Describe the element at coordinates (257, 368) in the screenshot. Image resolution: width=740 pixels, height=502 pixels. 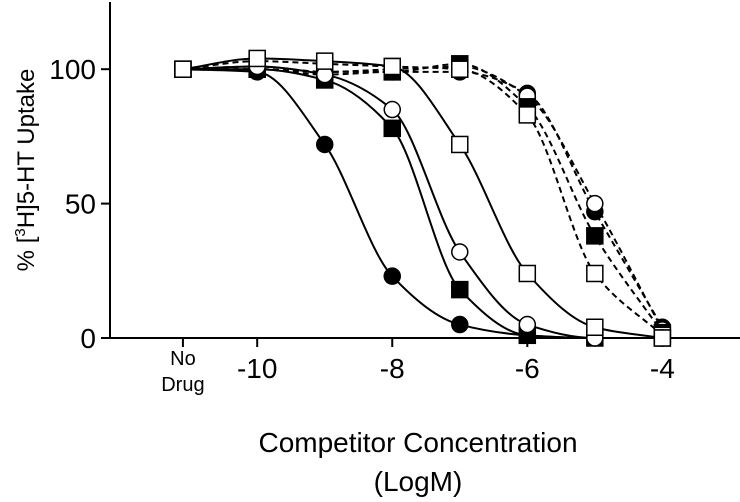
I see `x-tick-label: -10` at that location.